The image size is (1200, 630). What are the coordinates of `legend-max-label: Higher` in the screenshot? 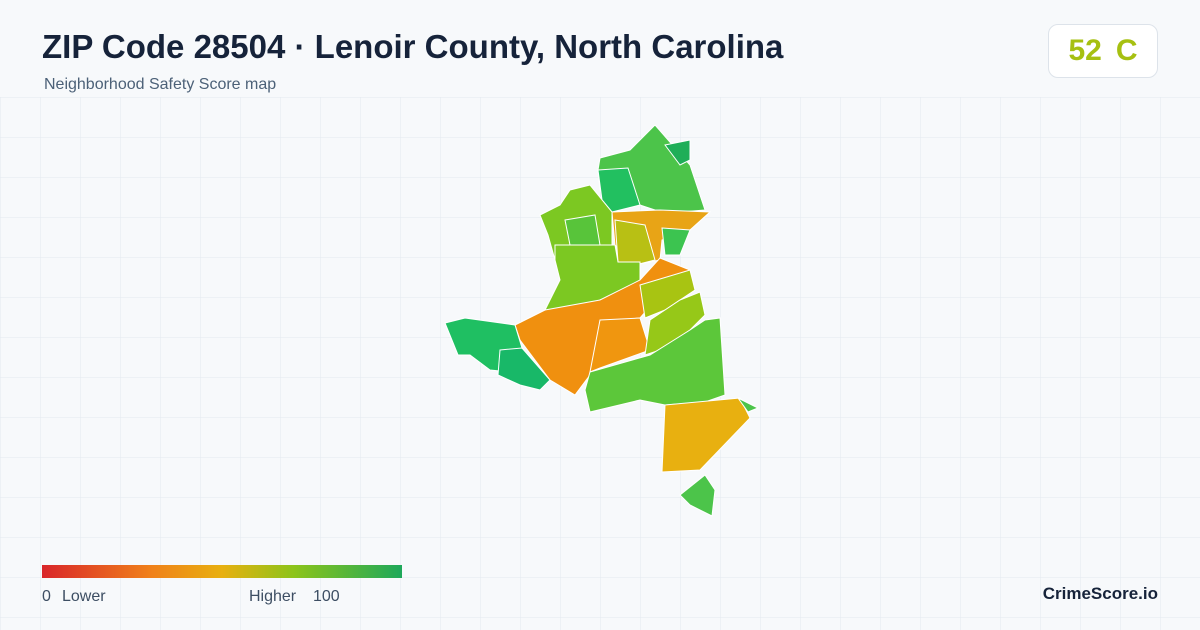 It's located at (273, 596).